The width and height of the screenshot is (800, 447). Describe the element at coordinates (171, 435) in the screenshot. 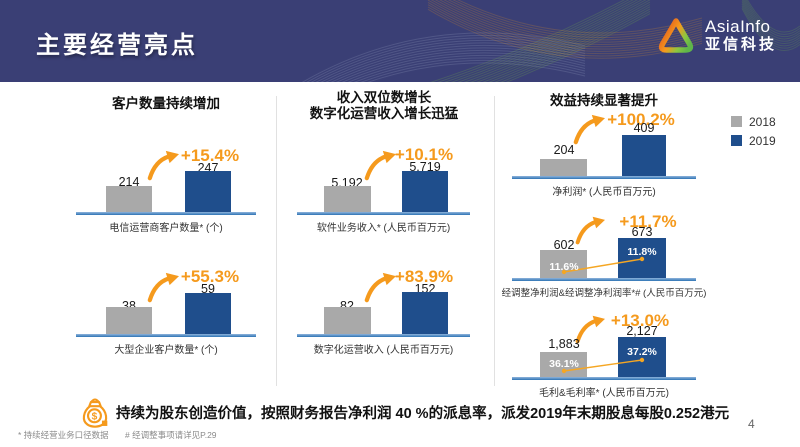

I see `footnote-adjustment-reference: # 经调整事项请详见P.29` at that location.